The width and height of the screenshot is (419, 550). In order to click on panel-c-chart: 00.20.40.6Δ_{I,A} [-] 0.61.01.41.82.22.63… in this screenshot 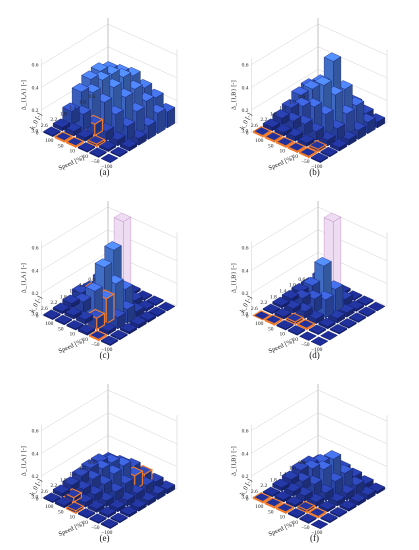, I will do `click(99, 278)`.